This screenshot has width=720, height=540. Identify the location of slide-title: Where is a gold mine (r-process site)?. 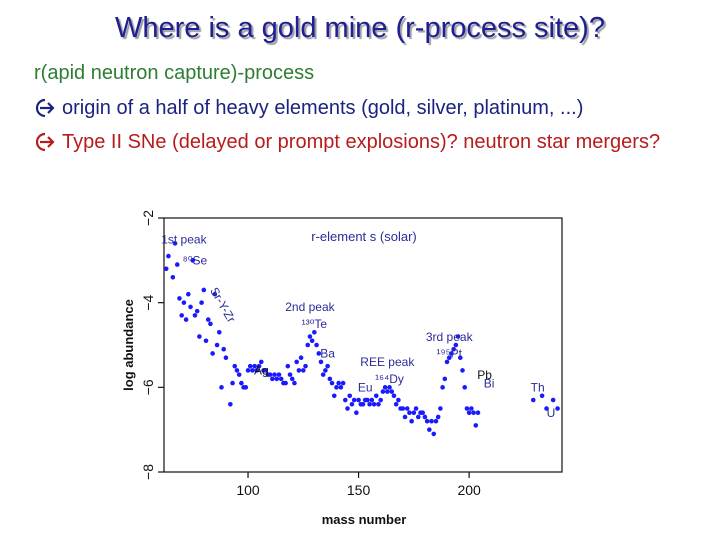
(360, 28).